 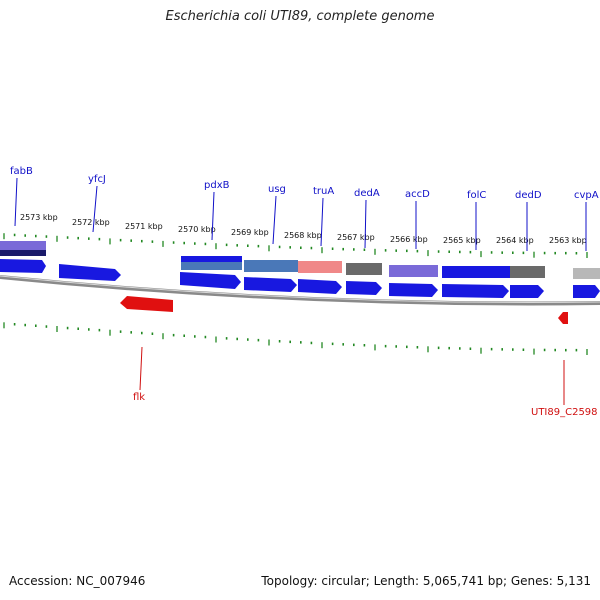 I want to click on ruler-label: 2563 kbp, so click(x=568, y=240).